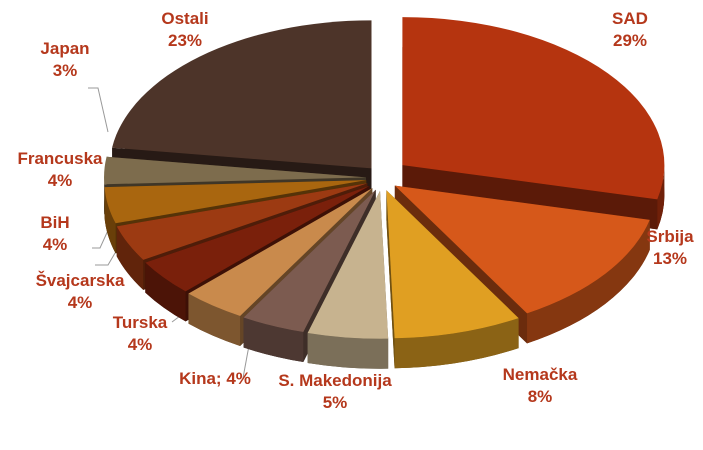 The image size is (703, 450). What do you see at coordinates (65, 48) in the screenshot?
I see `category-label: Japan` at bounding box center [65, 48].